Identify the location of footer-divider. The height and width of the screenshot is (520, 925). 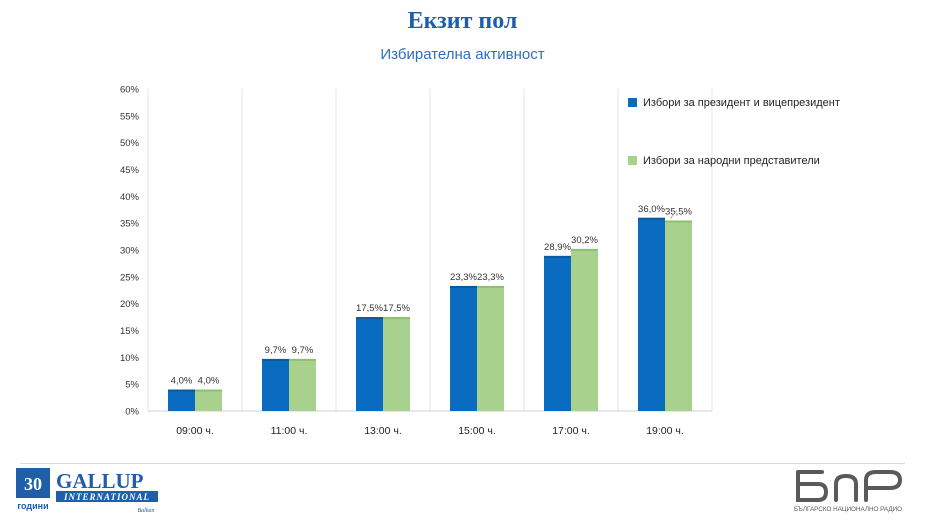
(462, 463).